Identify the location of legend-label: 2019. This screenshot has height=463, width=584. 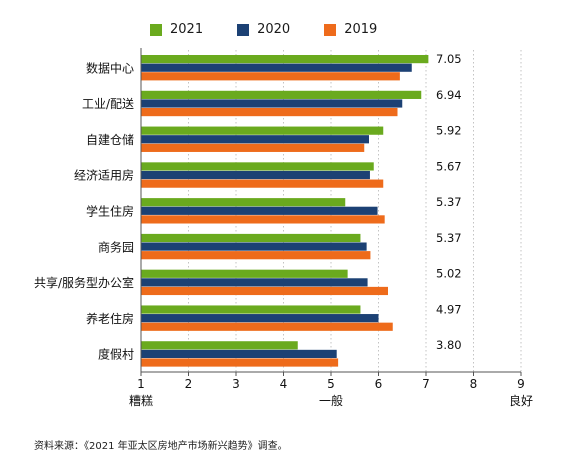
(361, 29).